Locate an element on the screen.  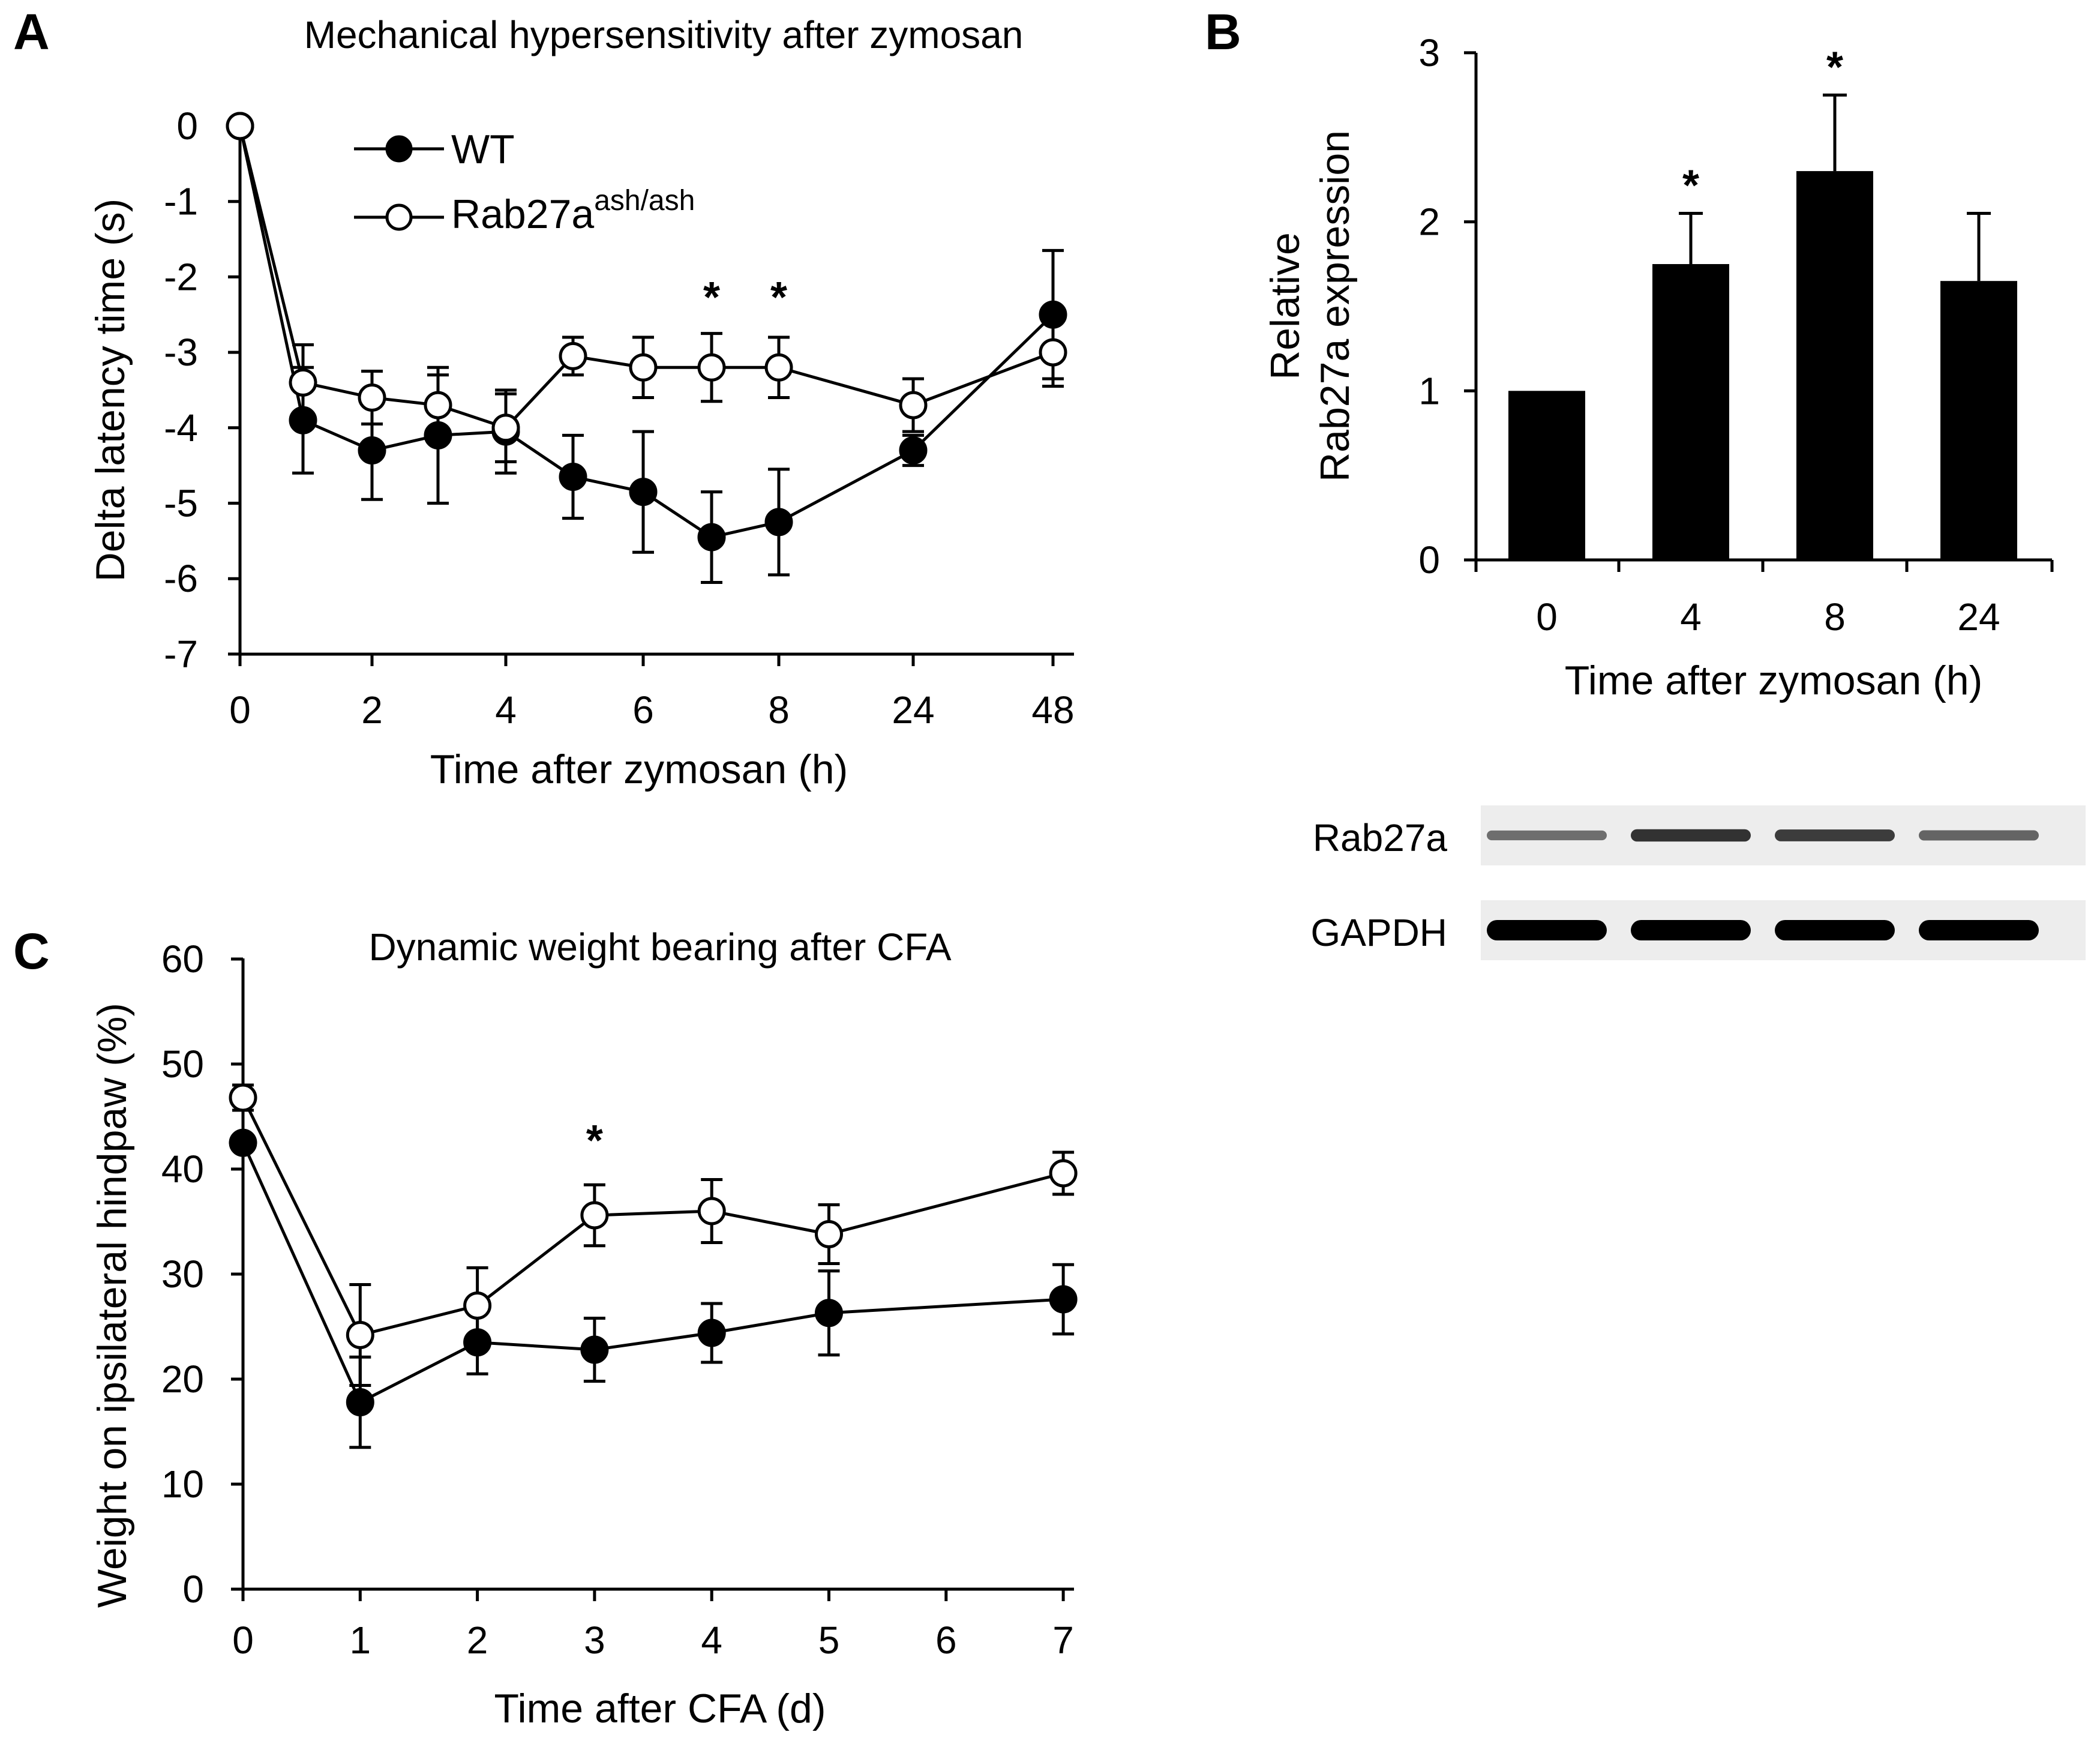
x-tick-label: 1 is located at coordinates (360, 1640).